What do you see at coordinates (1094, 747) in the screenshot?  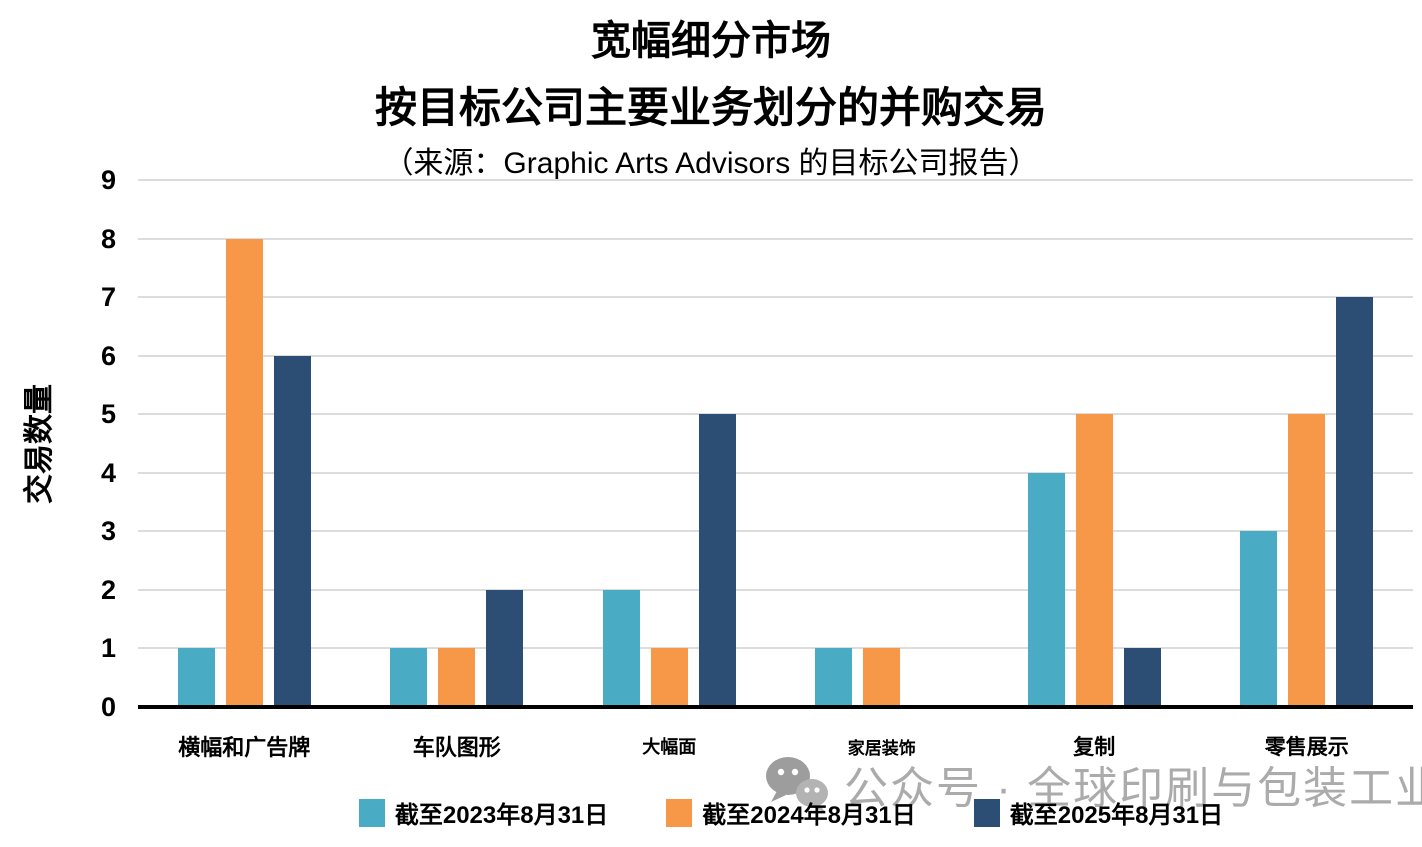 I see `x-category-label-5: 复制` at bounding box center [1094, 747].